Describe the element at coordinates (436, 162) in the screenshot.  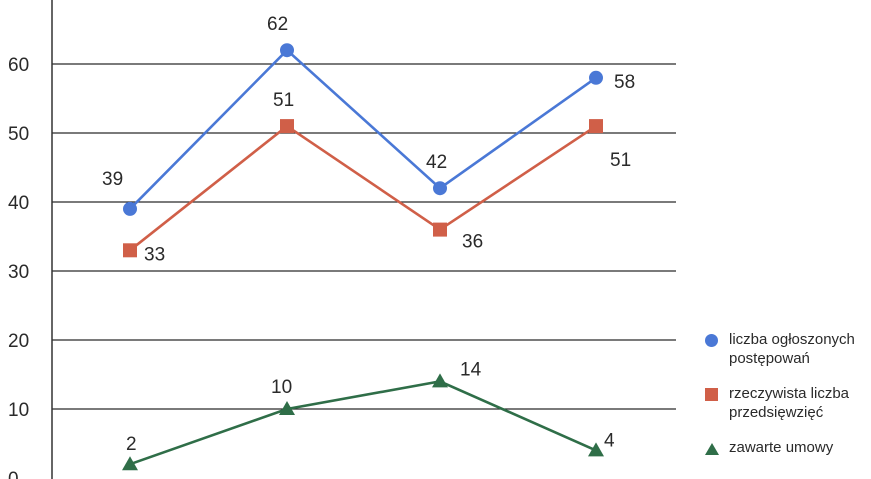
I see `data-label: 42` at that location.